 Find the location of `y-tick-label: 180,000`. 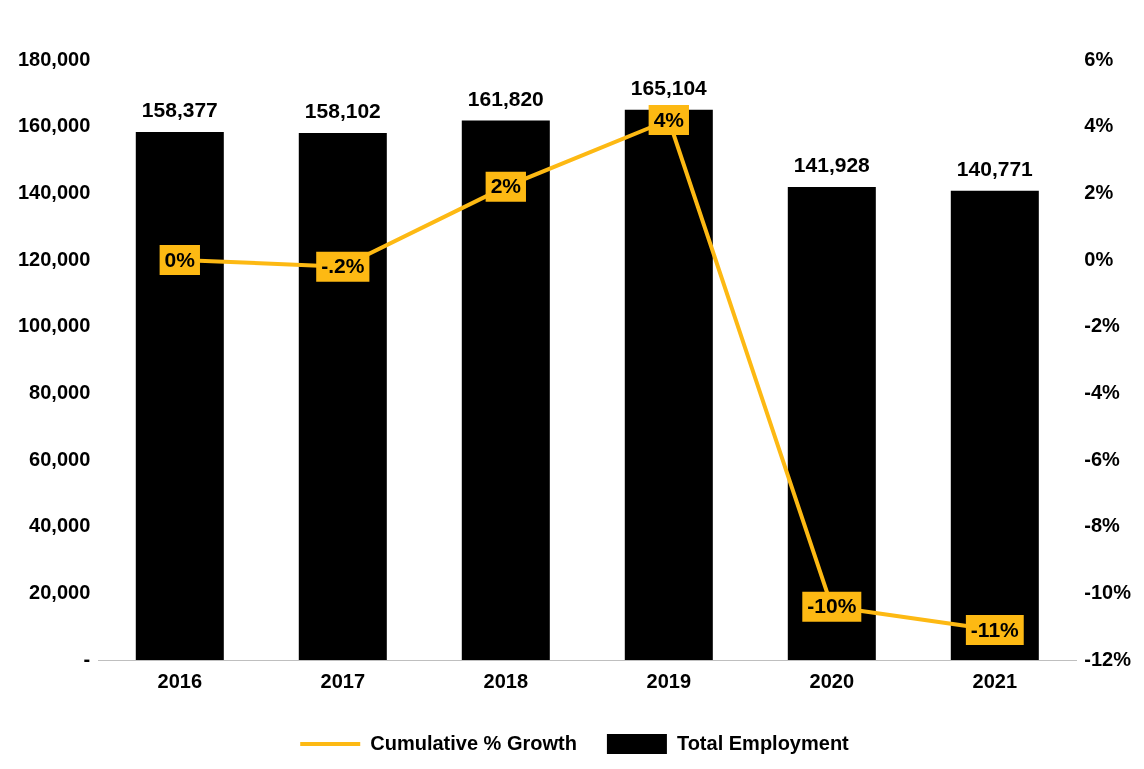

y-tick-label: 180,000 is located at coordinates (54, 58).